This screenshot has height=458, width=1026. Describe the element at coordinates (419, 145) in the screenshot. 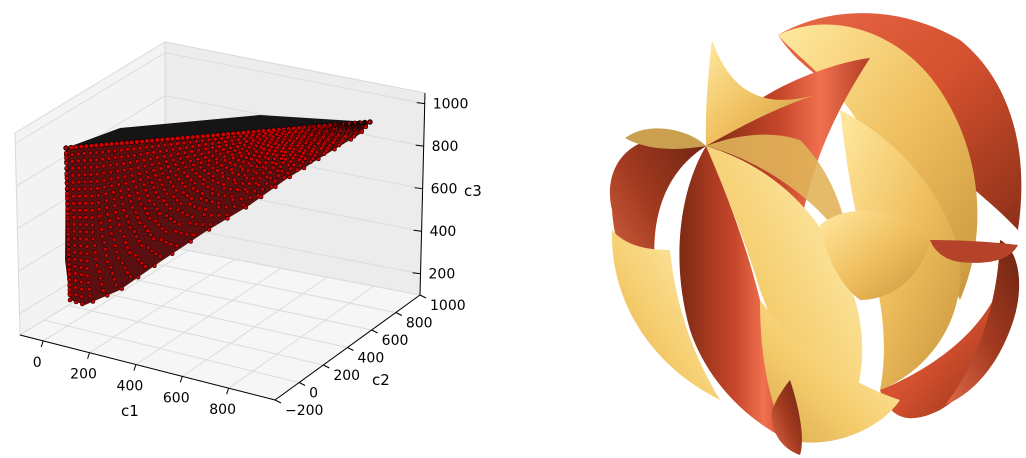

I see `c3-tick` at that location.